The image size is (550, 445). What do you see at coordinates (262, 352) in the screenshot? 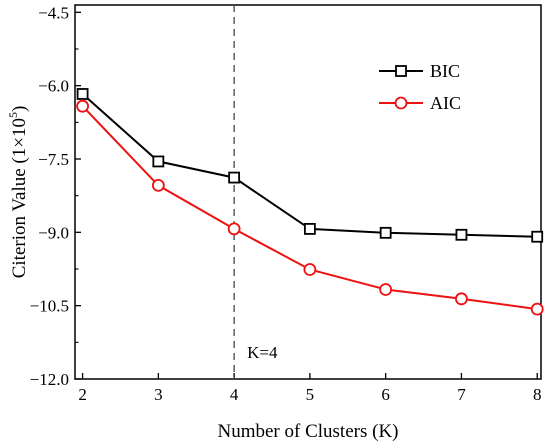
I see `vline-label: K=4` at bounding box center [262, 352].